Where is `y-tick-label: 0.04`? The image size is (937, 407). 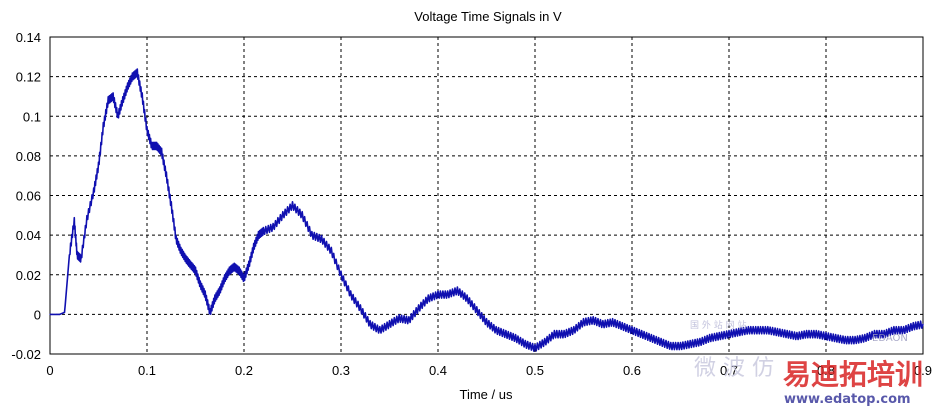
y-tick-label: 0.04 is located at coordinates (28, 235).